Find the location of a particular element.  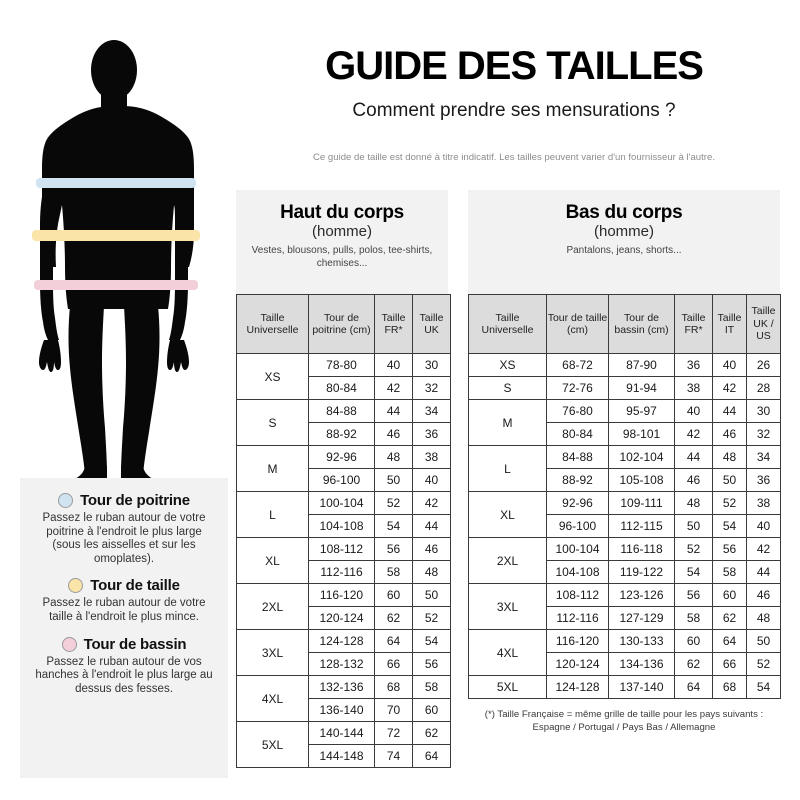

cell-2: 48 is located at coordinates (431, 572).